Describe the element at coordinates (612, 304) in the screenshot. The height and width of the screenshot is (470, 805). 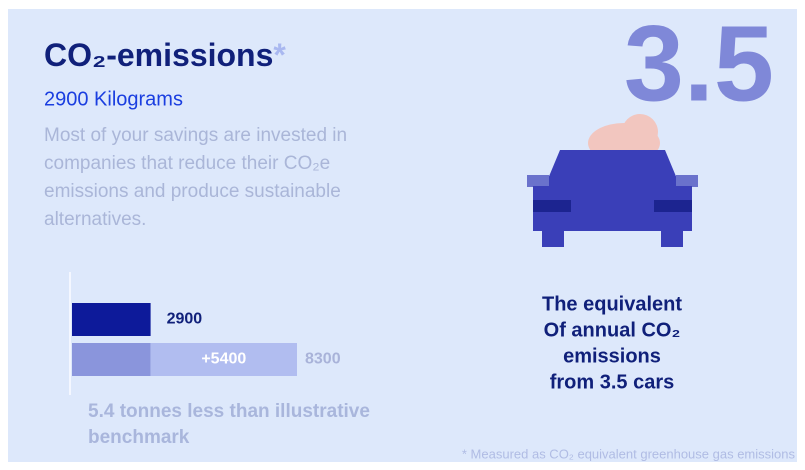
I see `equivalent-line: The equivalent` at that location.